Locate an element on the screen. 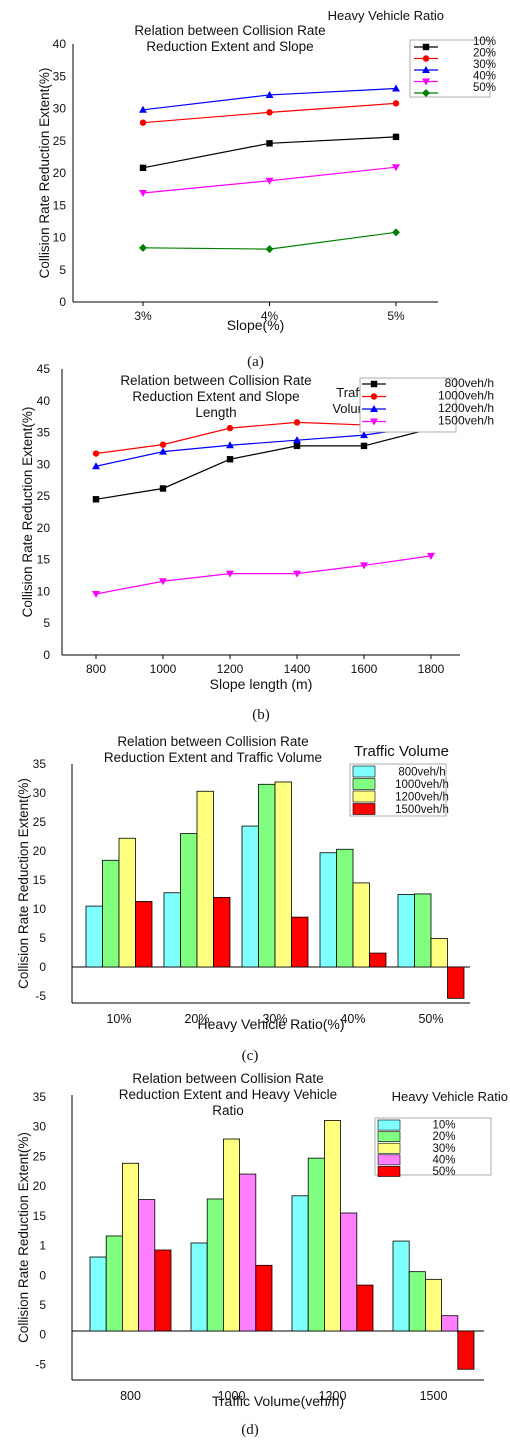 The width and height of the screenshot is (510, 1441). legend-label: 1200veh/h is located at coordinates (422, 798).